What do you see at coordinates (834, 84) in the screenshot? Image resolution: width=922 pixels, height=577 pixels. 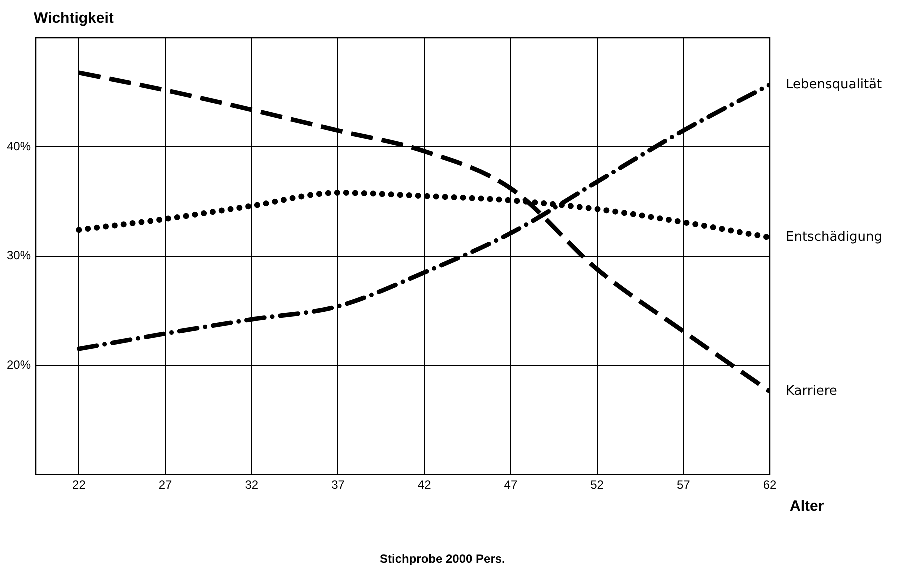 I see `series-label: Lebensqualität` at bounding box center [834, 84].